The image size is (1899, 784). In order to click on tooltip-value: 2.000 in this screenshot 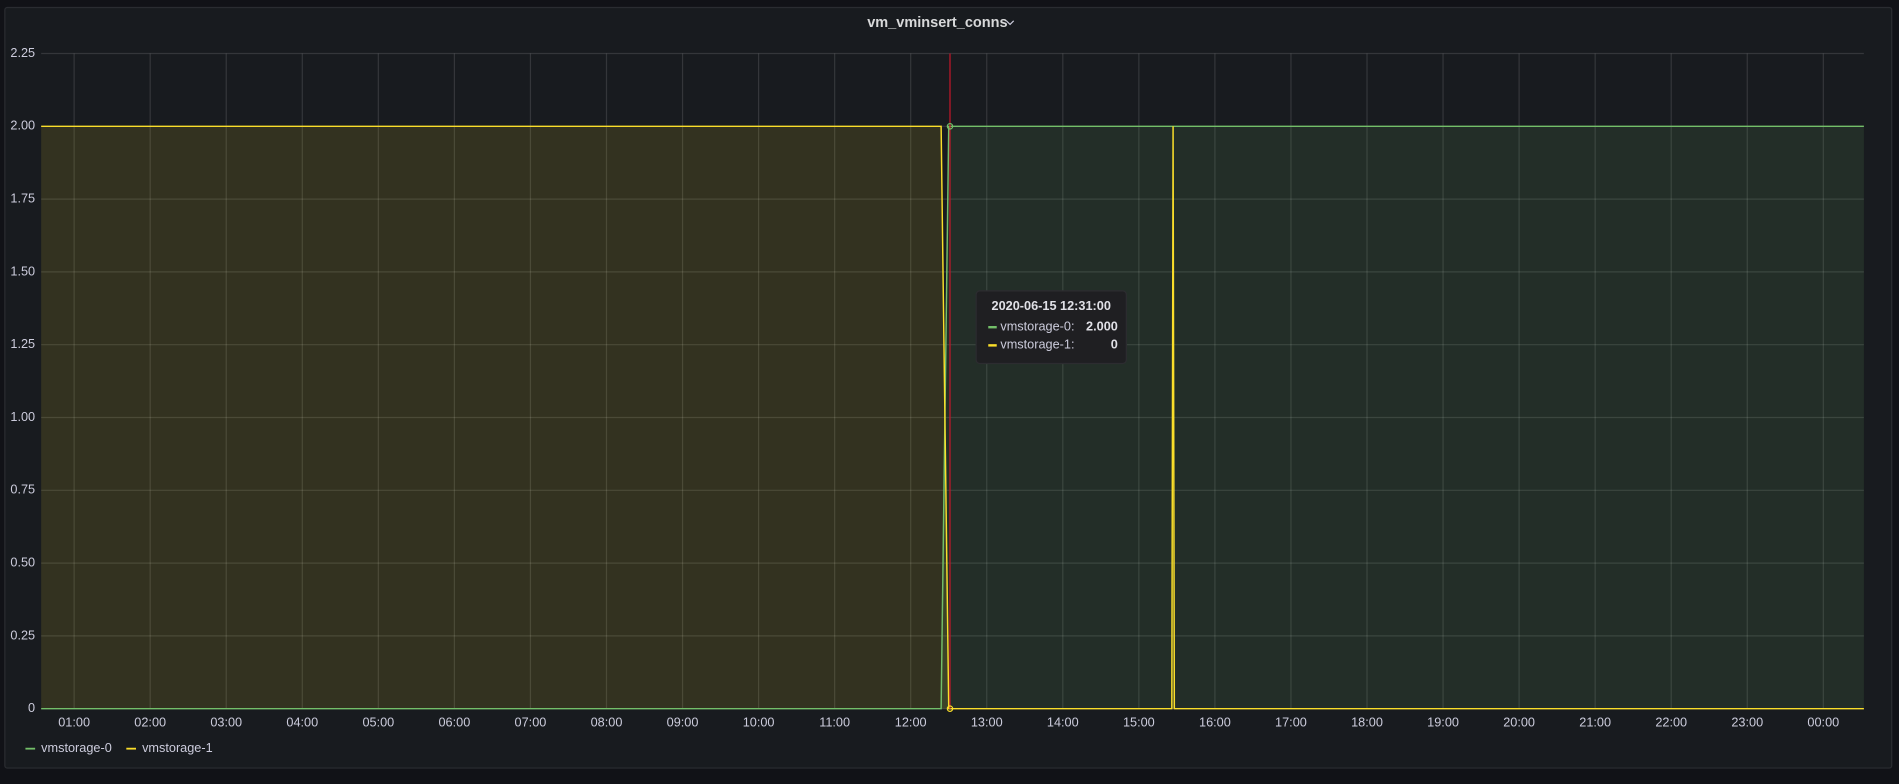, I will do `click(1102, 326)`.